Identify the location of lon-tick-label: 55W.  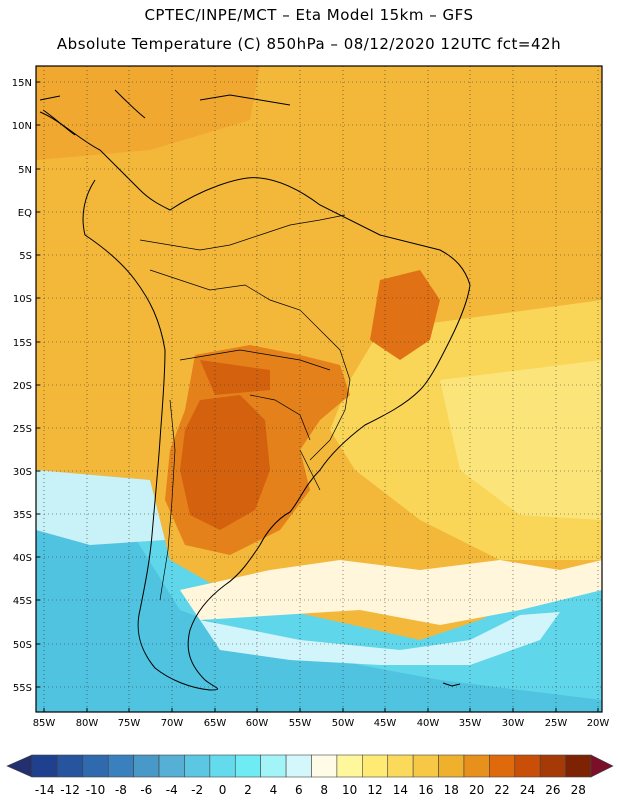
(300, 723).